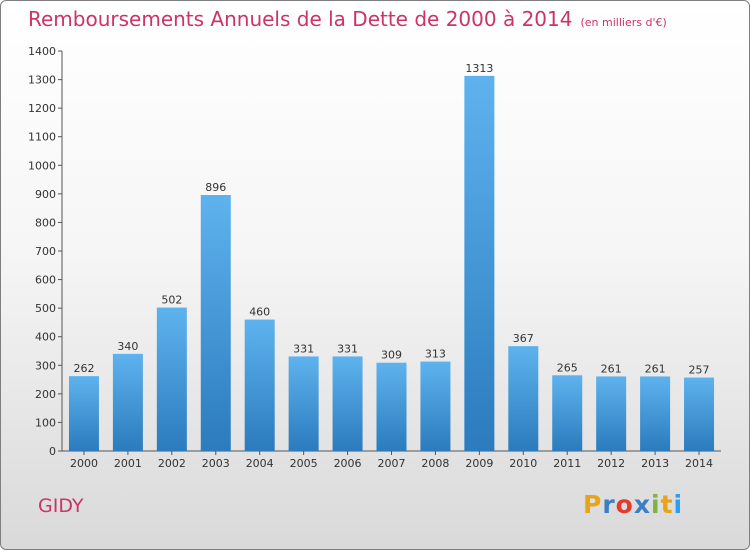 The height and width of the screenshot is (550, 750). Describe the element at coordinates (699, 370) in the screenshot. I see `bar-value-label: 257` at that location.